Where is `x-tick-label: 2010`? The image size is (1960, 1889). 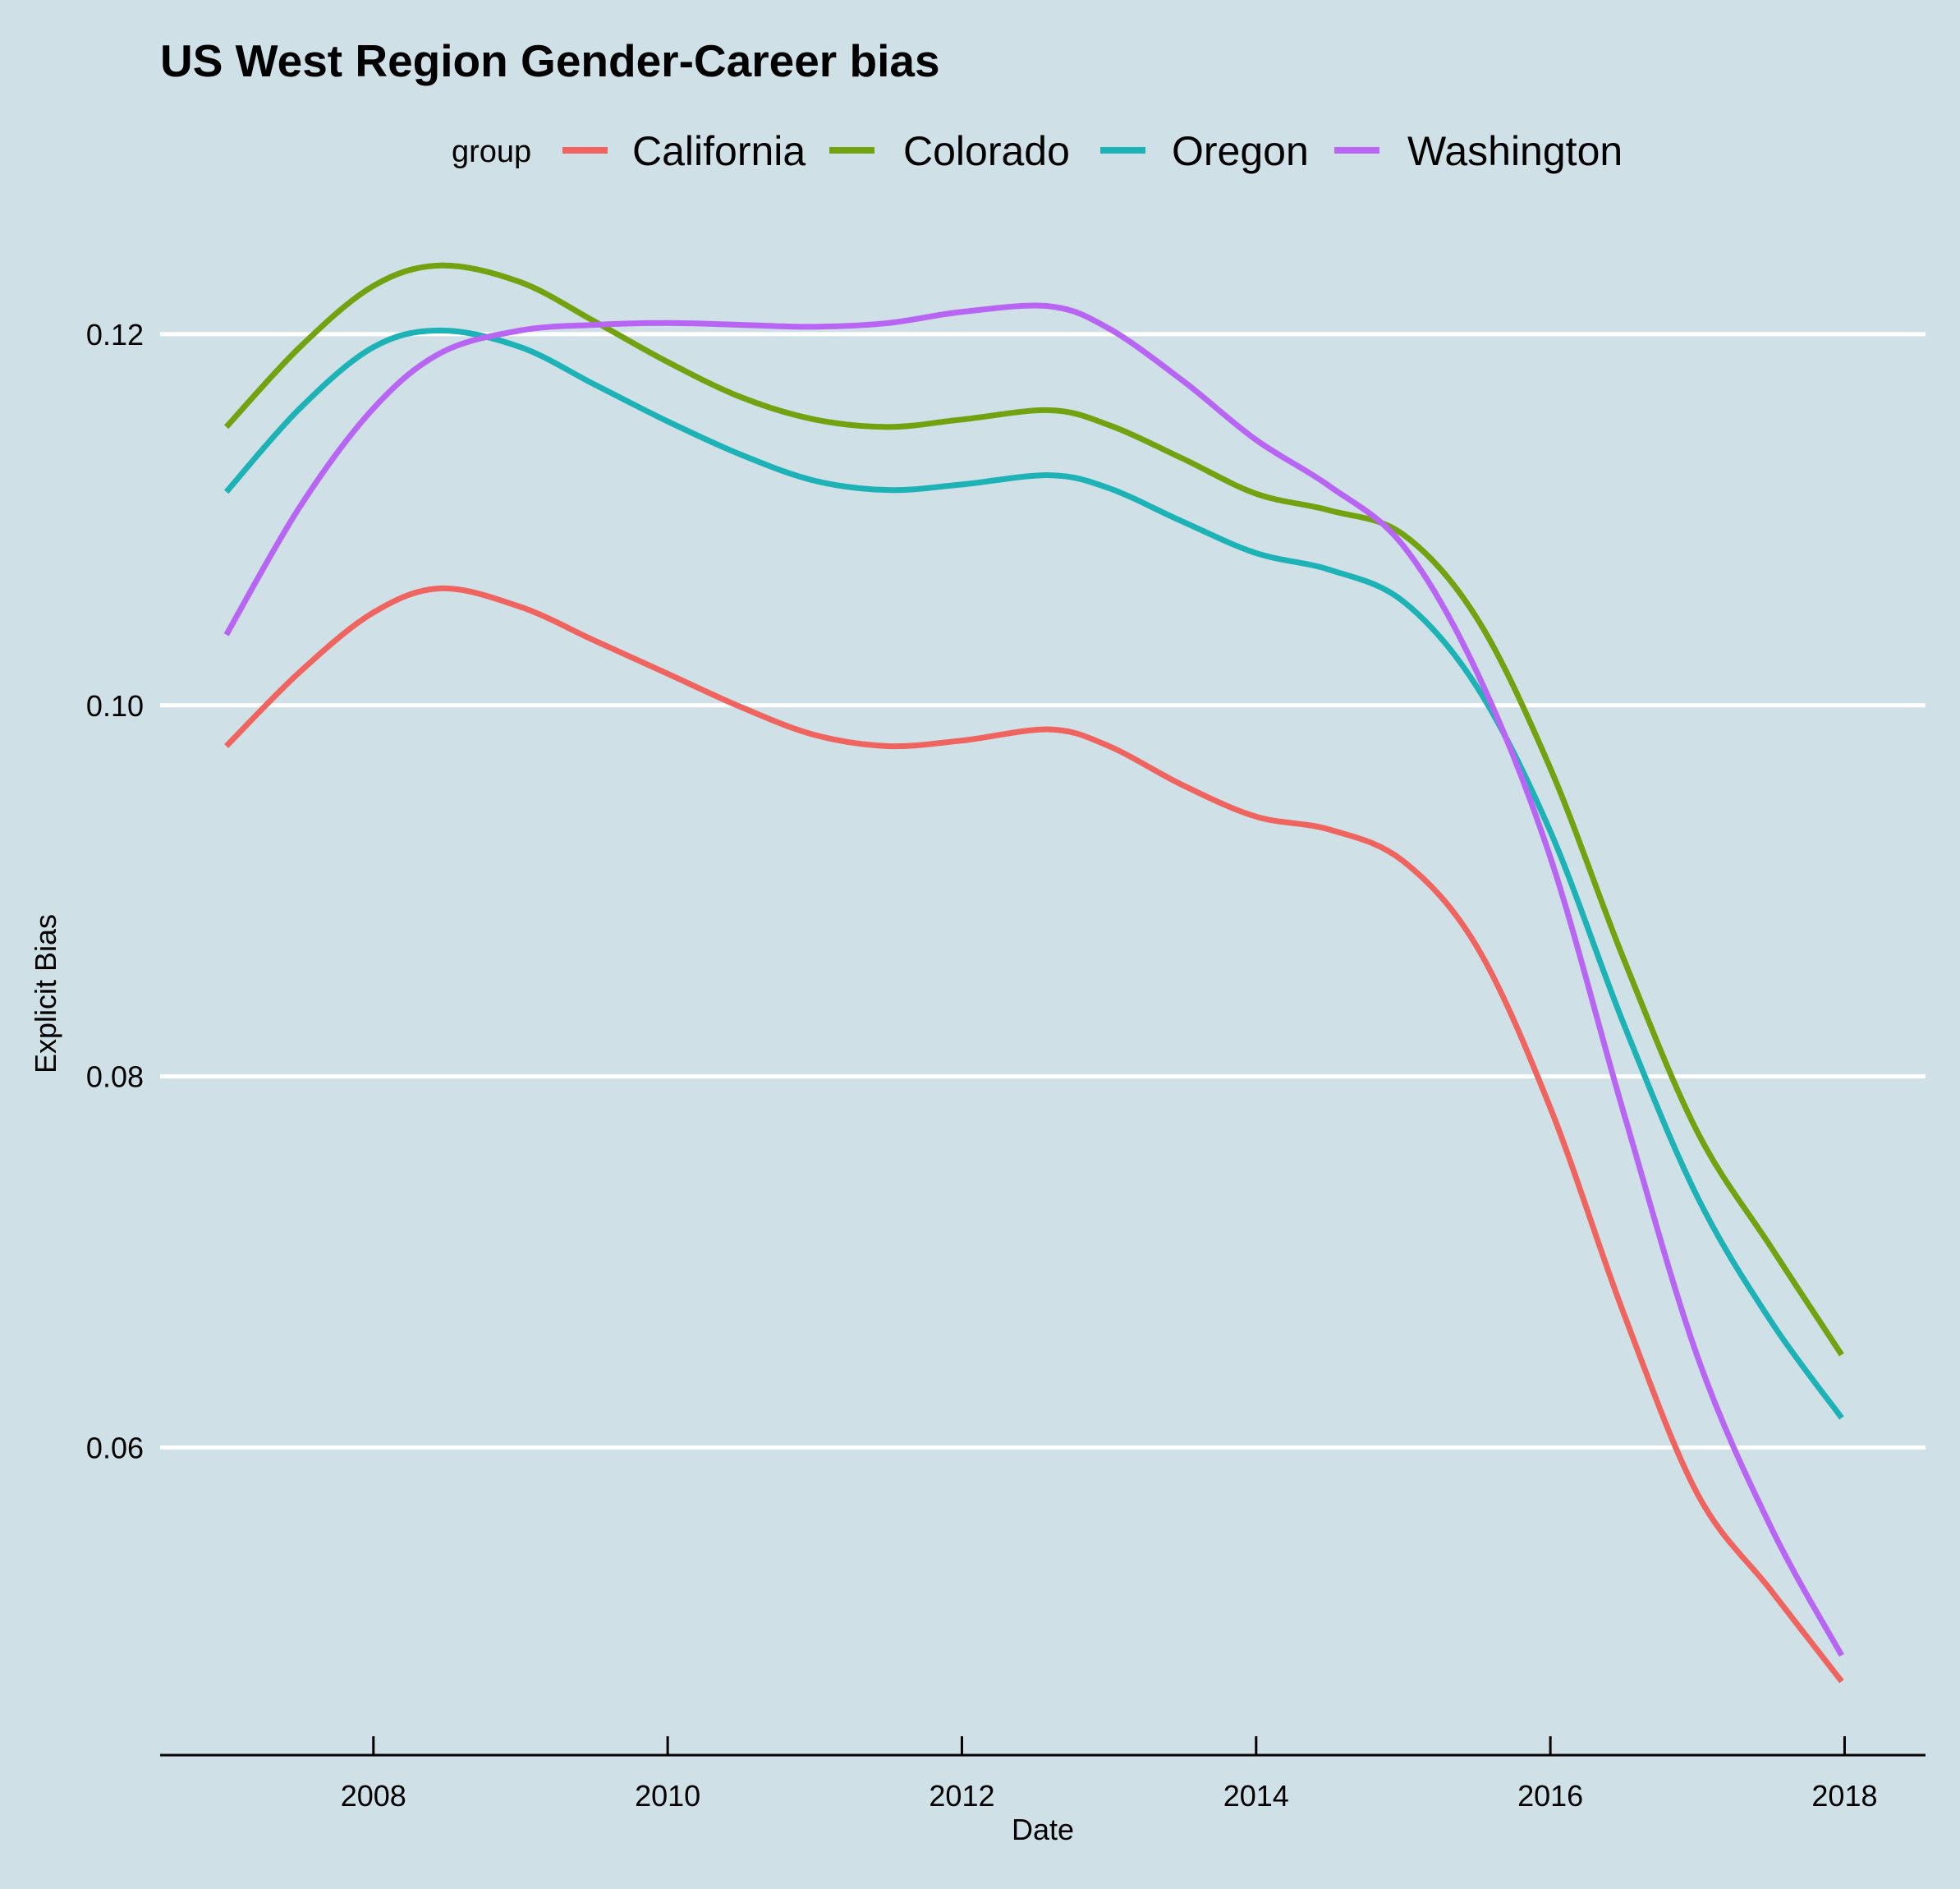
x-tick-label: 2010 is located at coordinates (667, 1796).